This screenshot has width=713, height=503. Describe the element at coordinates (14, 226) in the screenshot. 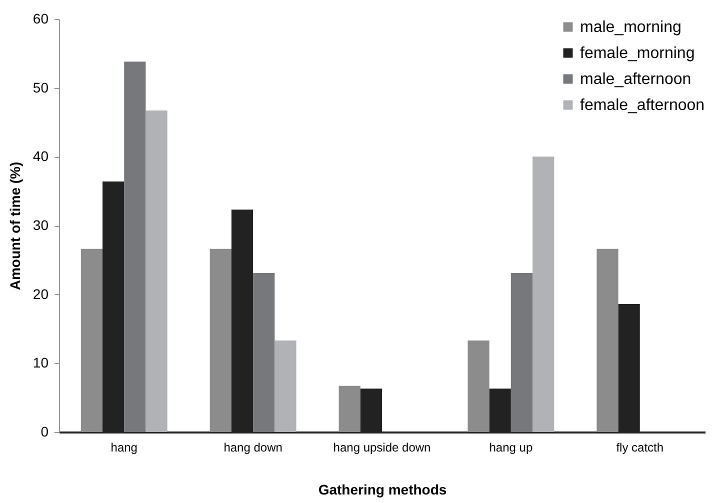

I see `y-axis-title: Amount of time (%)` at that location.